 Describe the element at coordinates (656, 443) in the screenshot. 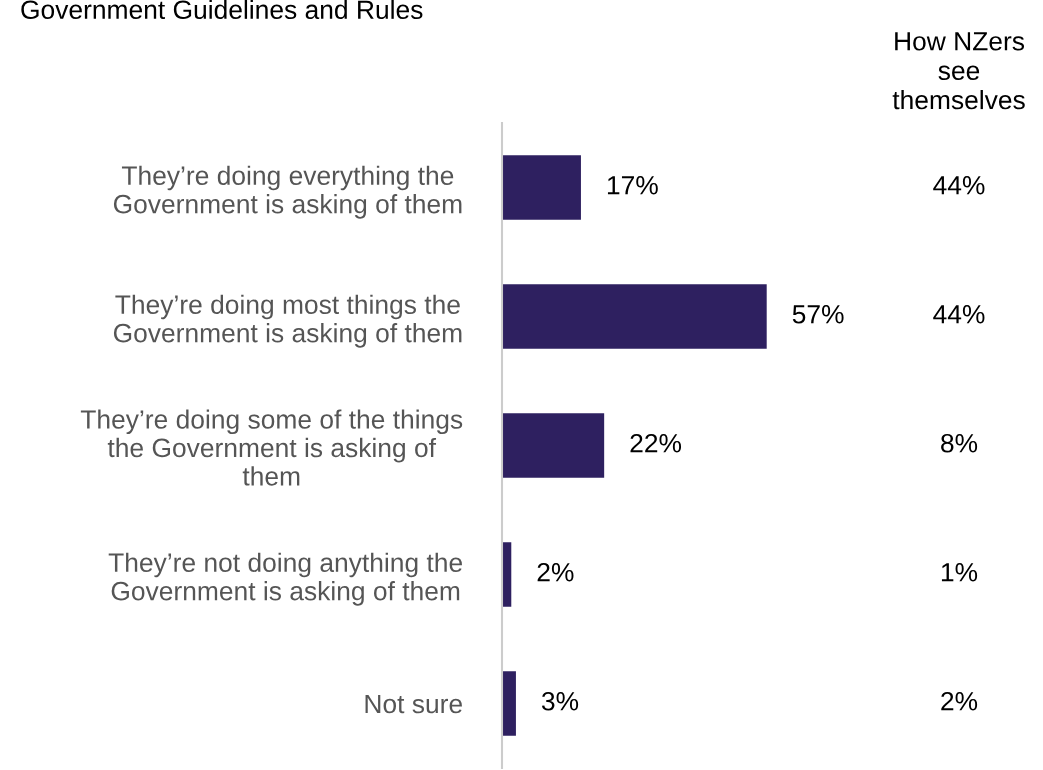

I see `data-label: 22%` at that location.